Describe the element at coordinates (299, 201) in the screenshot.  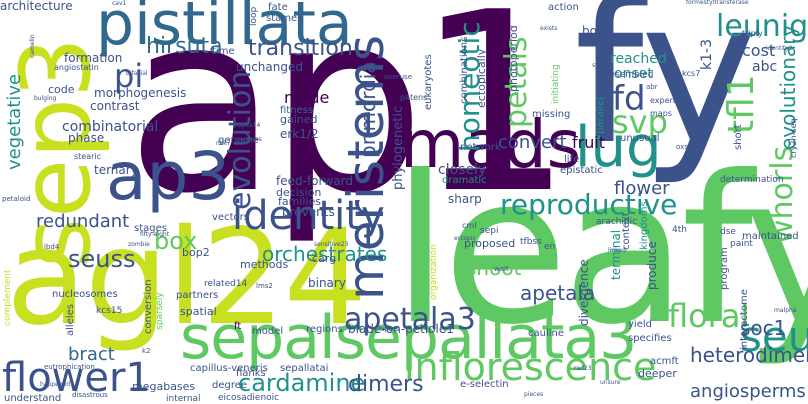
I see `word-families: families` at that location.